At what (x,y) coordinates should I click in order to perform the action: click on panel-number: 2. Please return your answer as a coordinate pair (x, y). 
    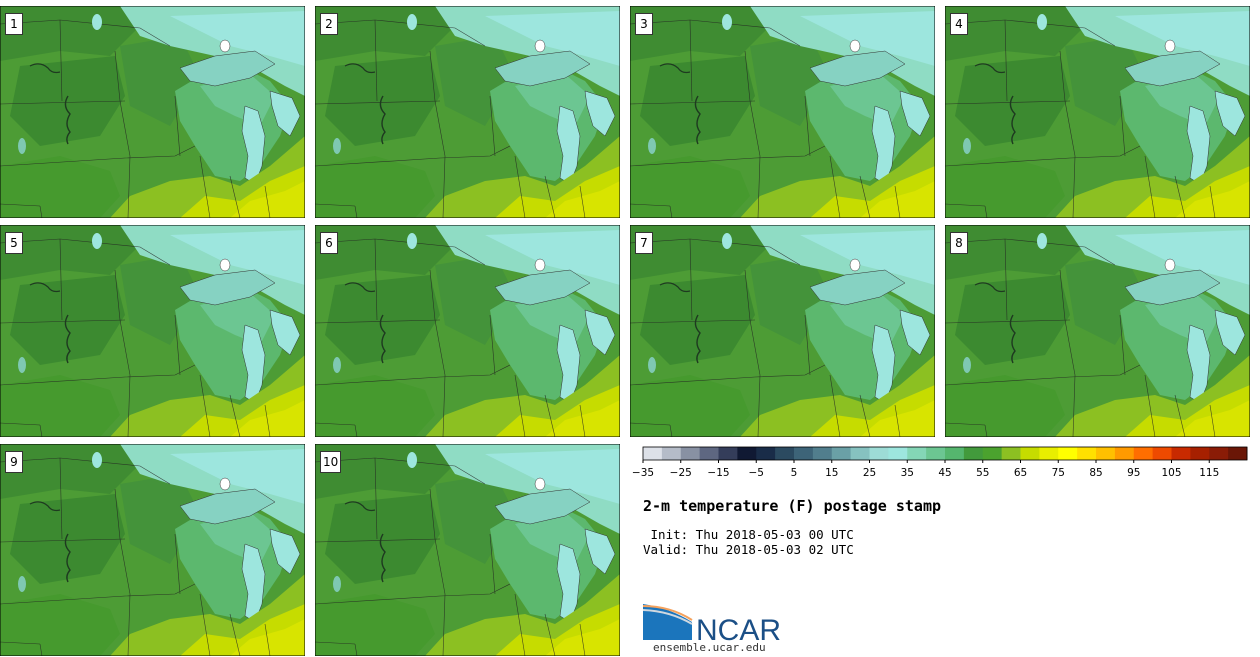
    Looking at the image, I should click on (329, 24).